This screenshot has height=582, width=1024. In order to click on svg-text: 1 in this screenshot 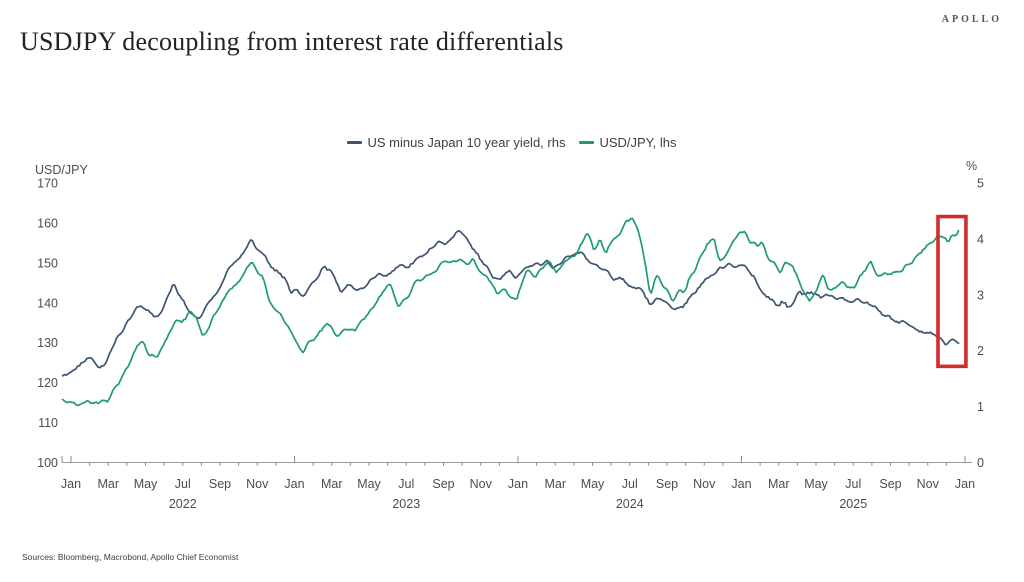, I will do `click(980, 407)`.